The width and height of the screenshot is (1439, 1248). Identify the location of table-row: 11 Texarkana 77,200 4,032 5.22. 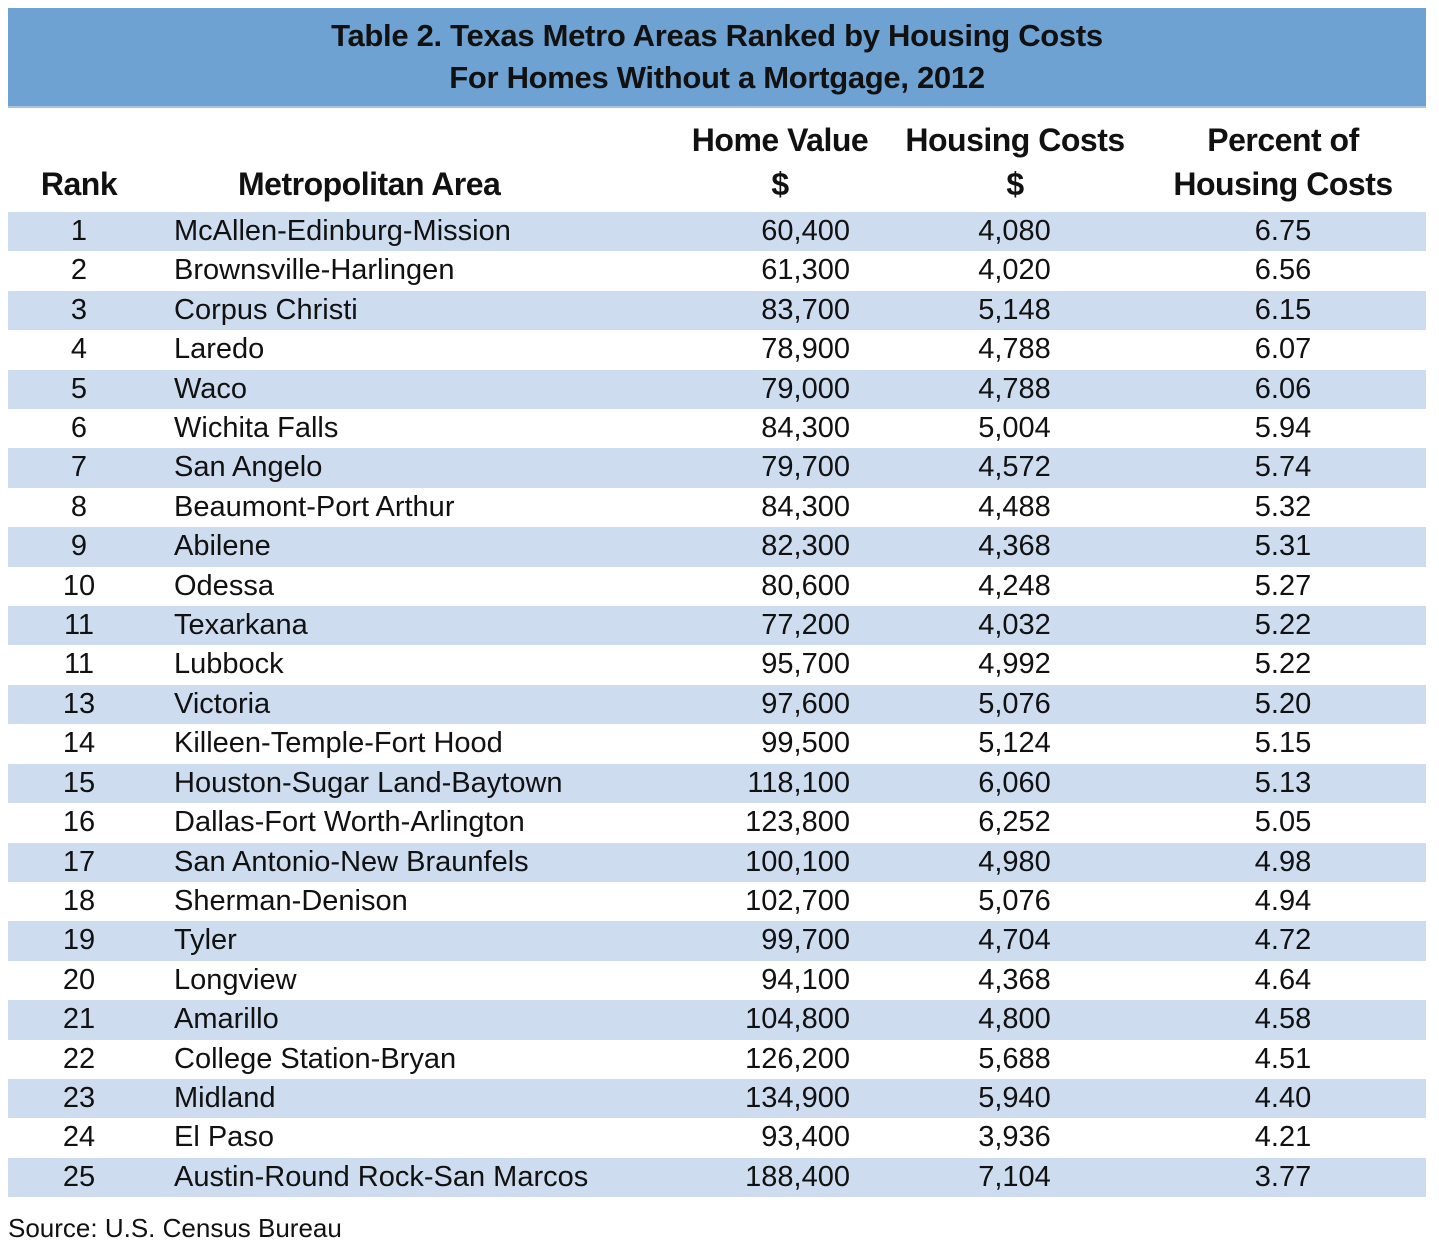
(717, 626).